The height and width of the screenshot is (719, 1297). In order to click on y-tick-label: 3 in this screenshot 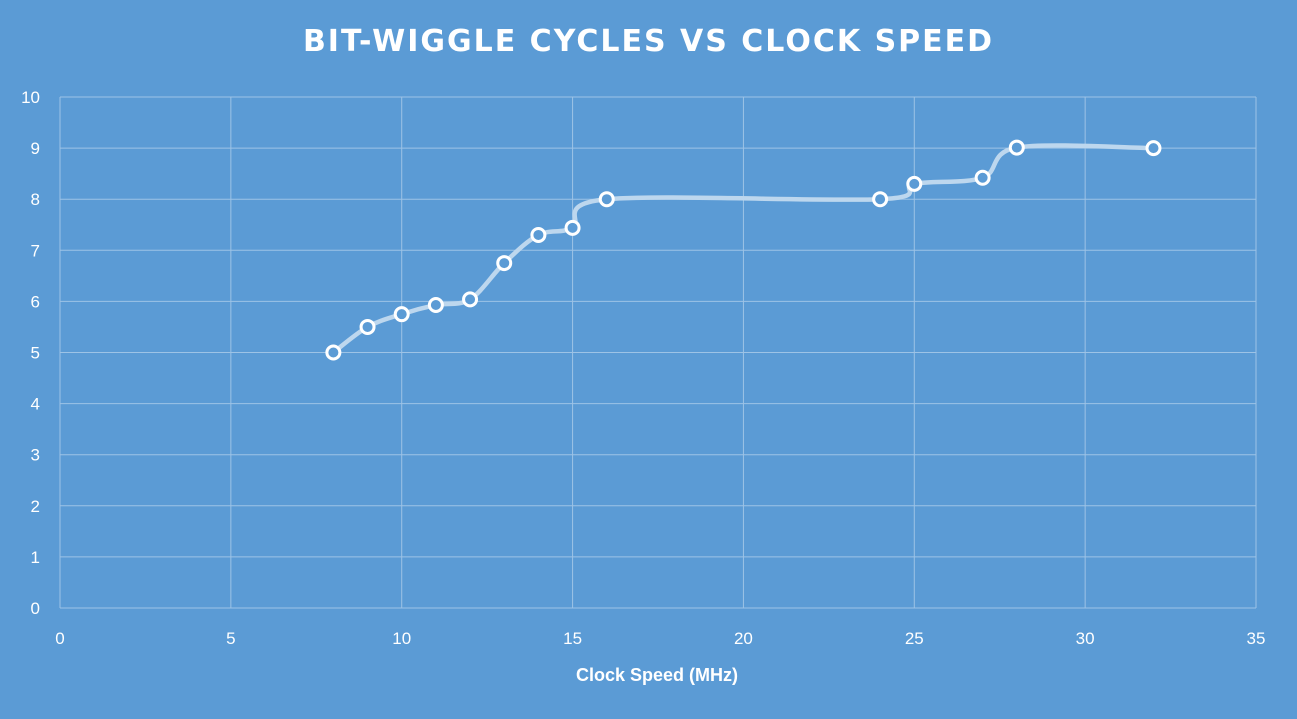, I will do `click(35, 455)`.